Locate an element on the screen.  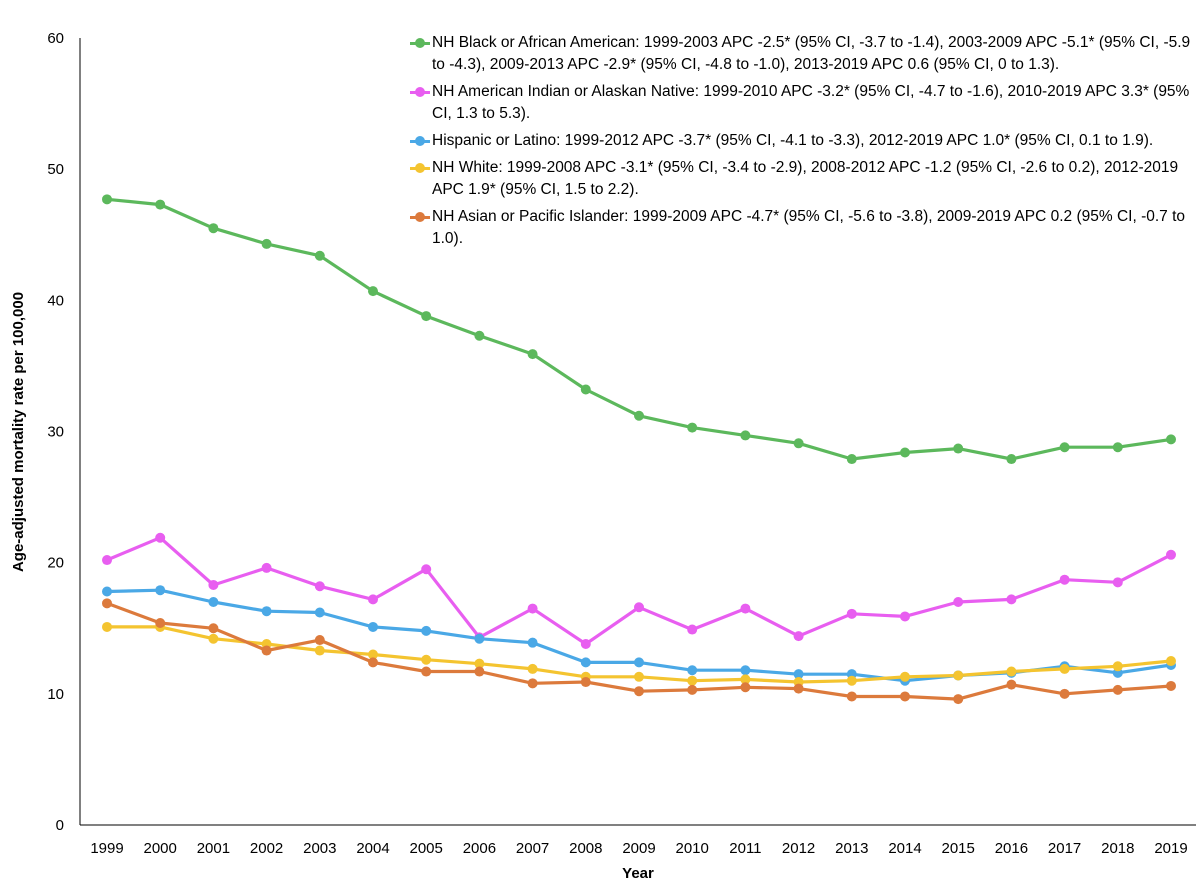
data-point-s2-2005 is located at coordinates (426, 630).